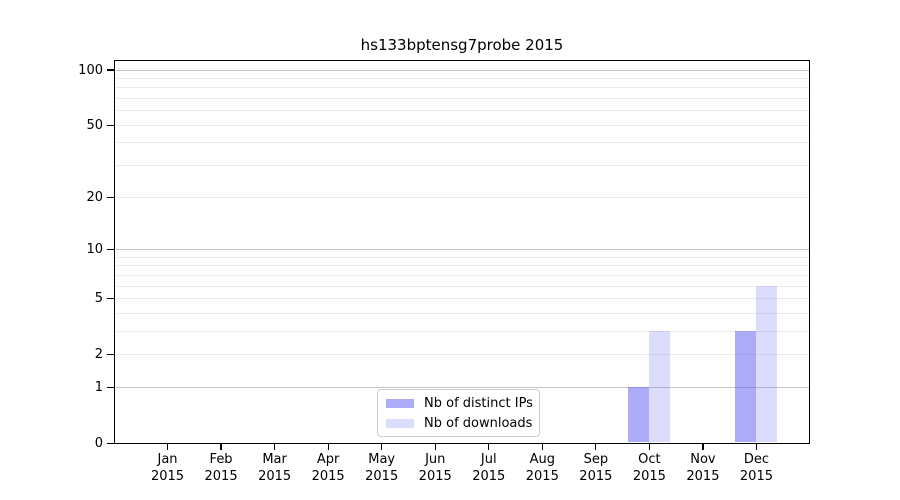 The image size is (900, 500). Describe the element at coordinates (221, 468) in the screenshot. I see `x-tick-label: Feb 2015` at that location.